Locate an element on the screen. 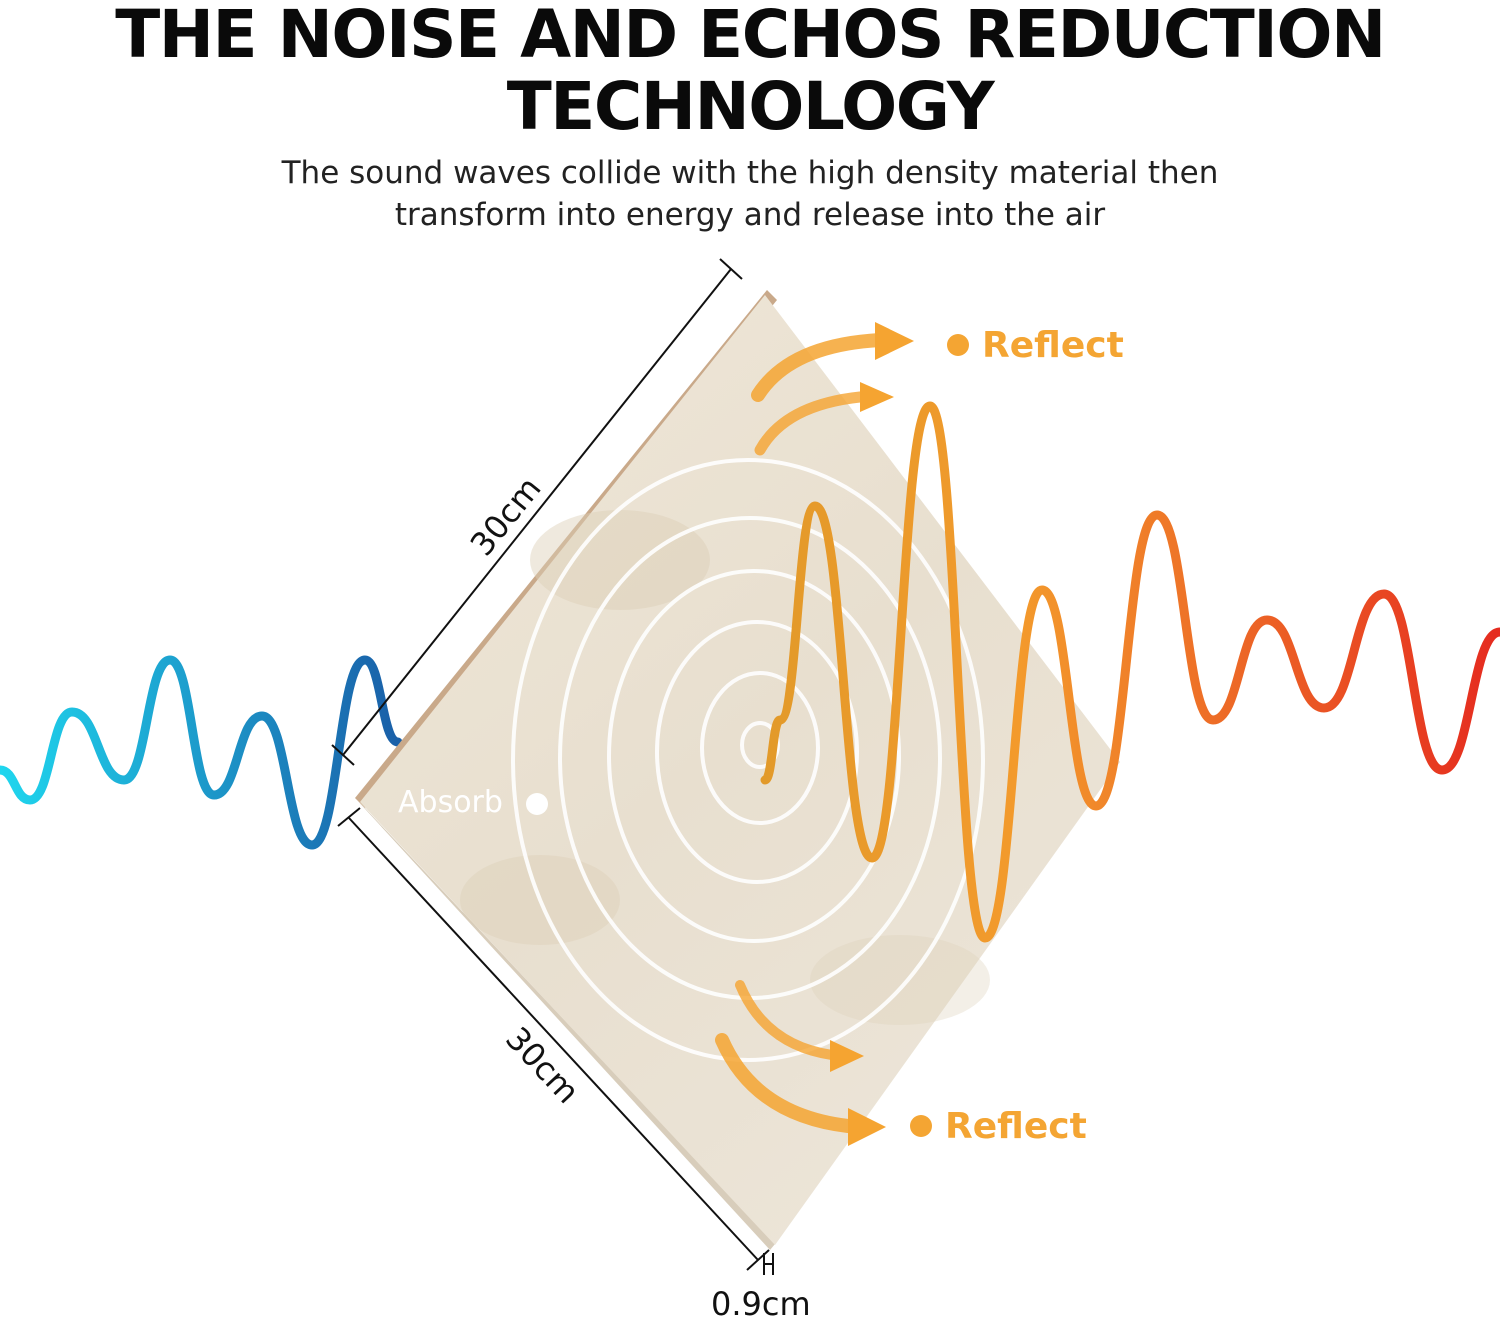 Image resolution: width=1500 pixels, height=1321 pixels. dim-tick-upper-bottom is located at coordinates (343, 755).